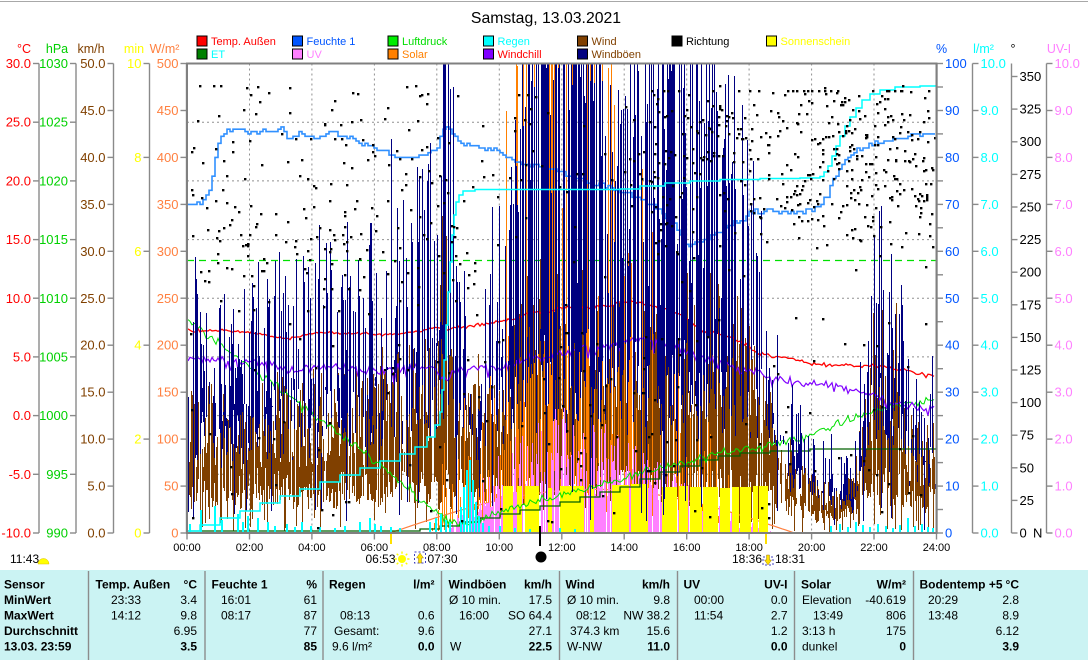 This screenshot has height=660, width=1088. Describe the element at coordinates (311, 616) in the screenshot. I see `svg-text: 87` at that location.